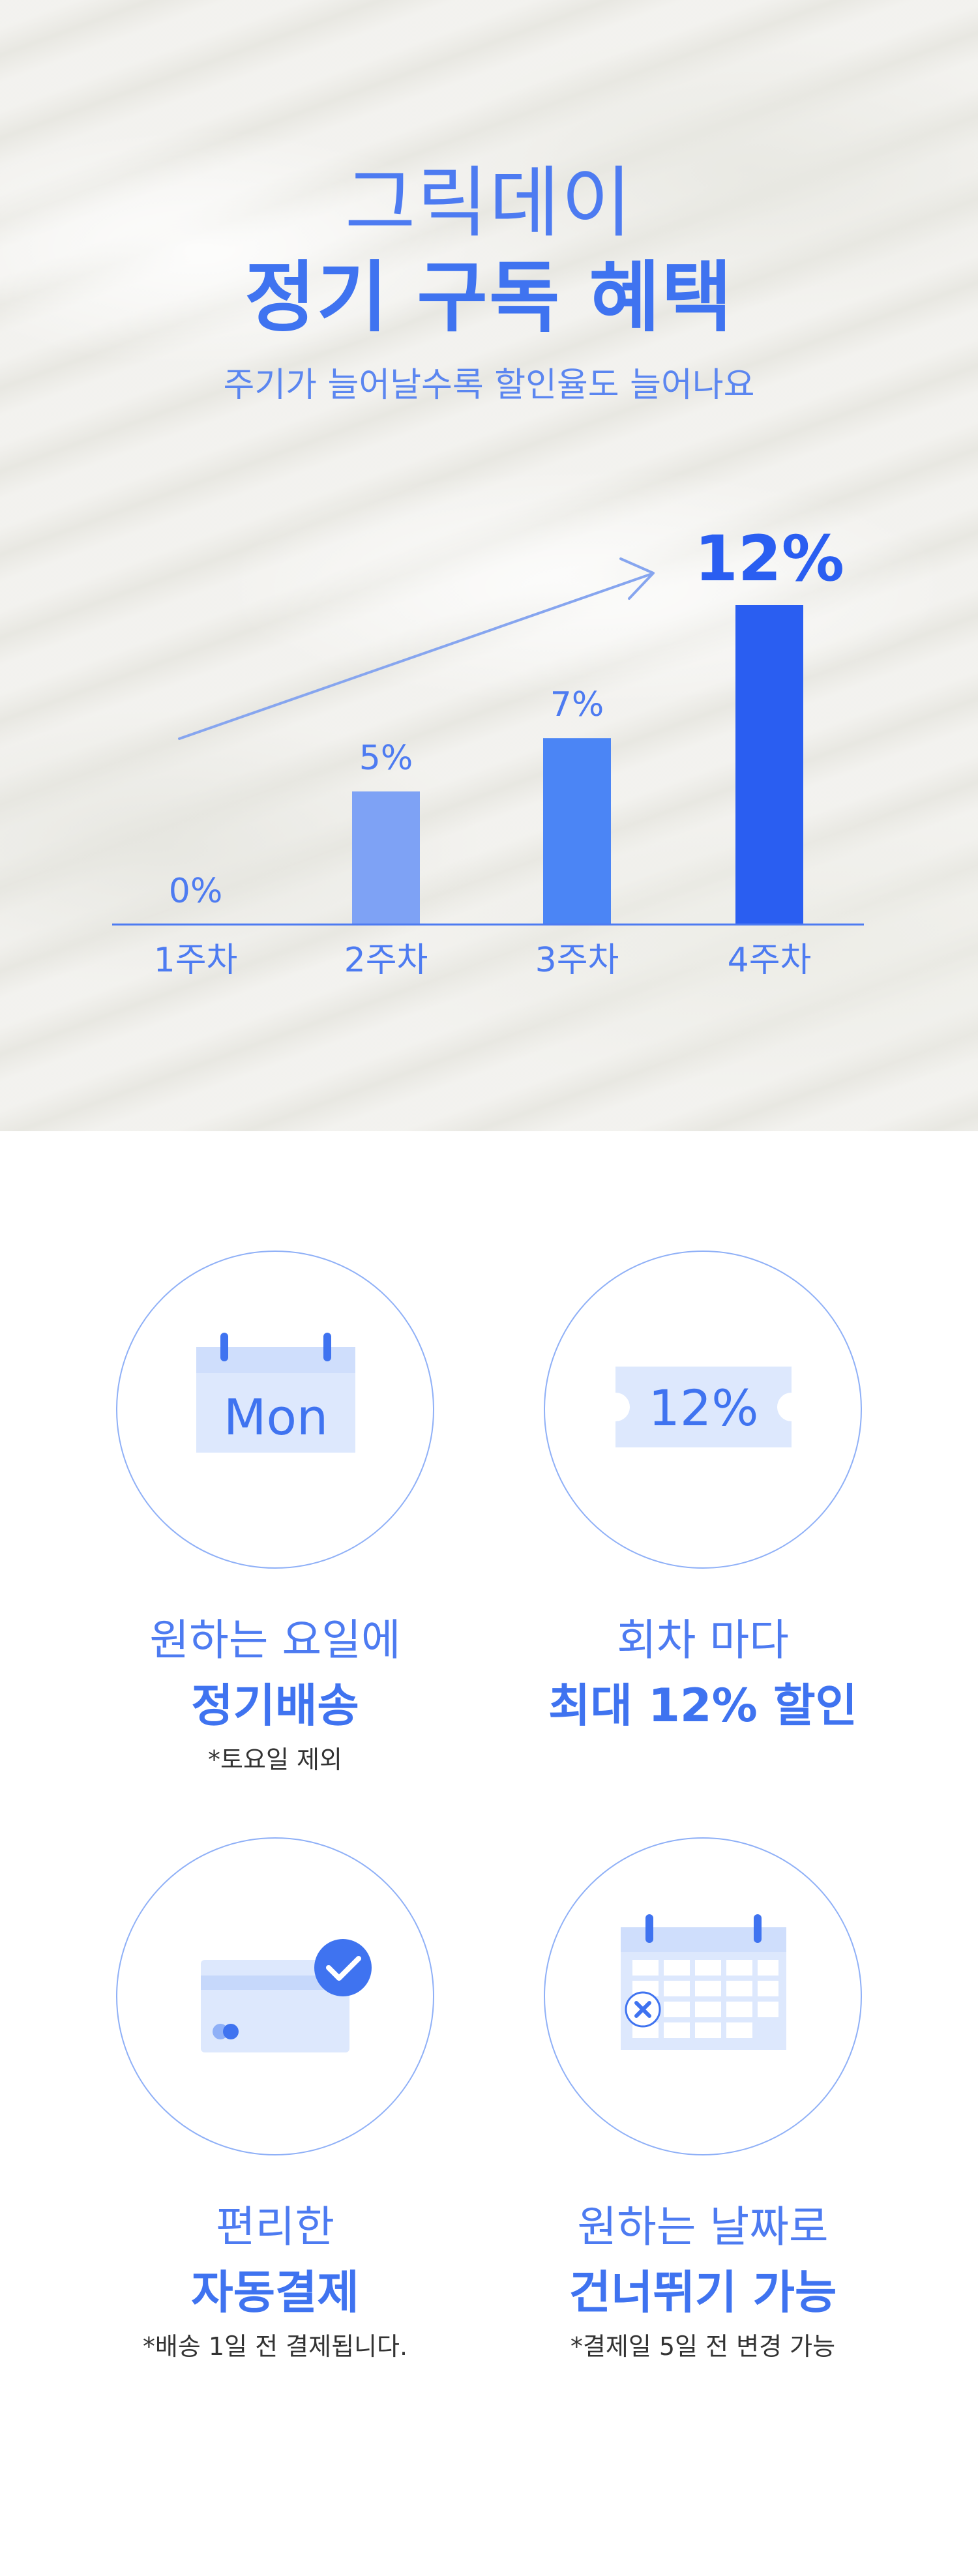 This screenshot has height=2576, width=978. What do you see at coordinates (704, 1982) in the screenshot?
I see `calendar-skip-icon` at bounding box center [704, 1982].